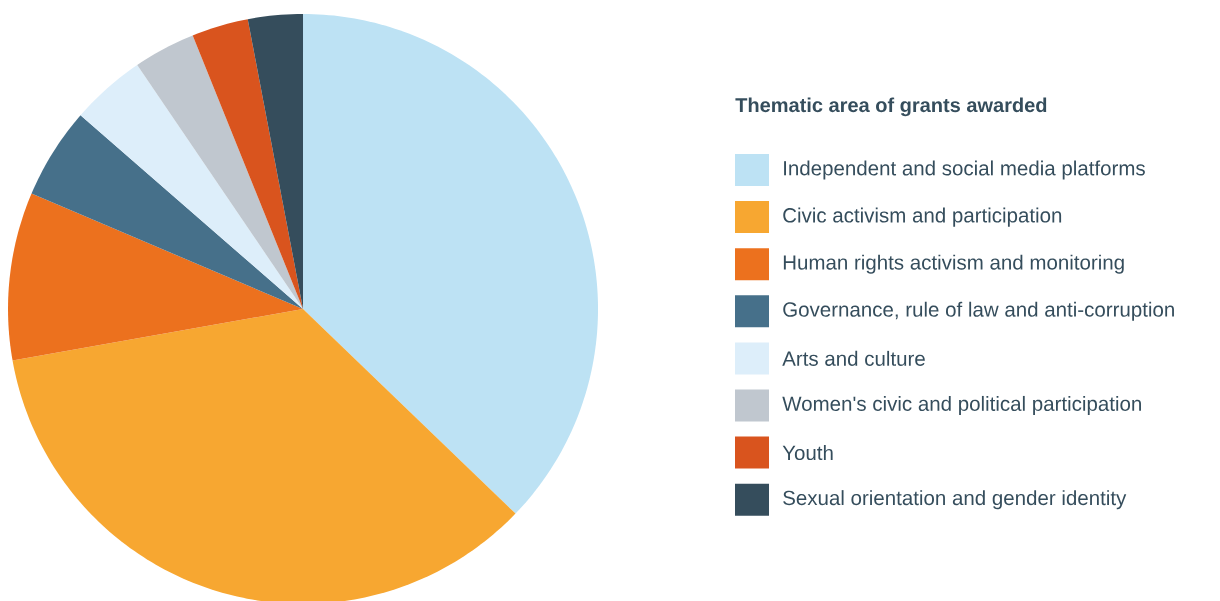 This screenshot has height=601, width=1220. Describe the element at coordinates (807, 453) in the screenshot. I see `legend-label: Youth` at that location.